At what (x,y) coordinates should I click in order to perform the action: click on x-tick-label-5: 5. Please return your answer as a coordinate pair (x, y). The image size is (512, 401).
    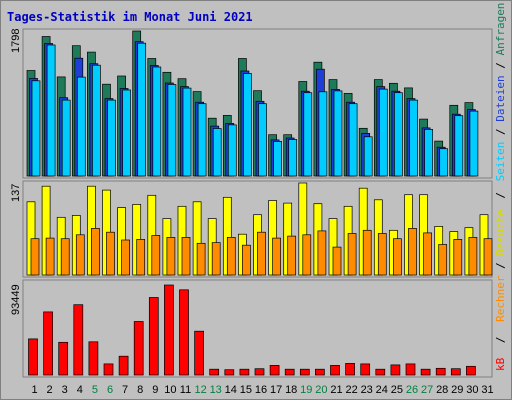
    Looking at the image, I should click on (95, 390).